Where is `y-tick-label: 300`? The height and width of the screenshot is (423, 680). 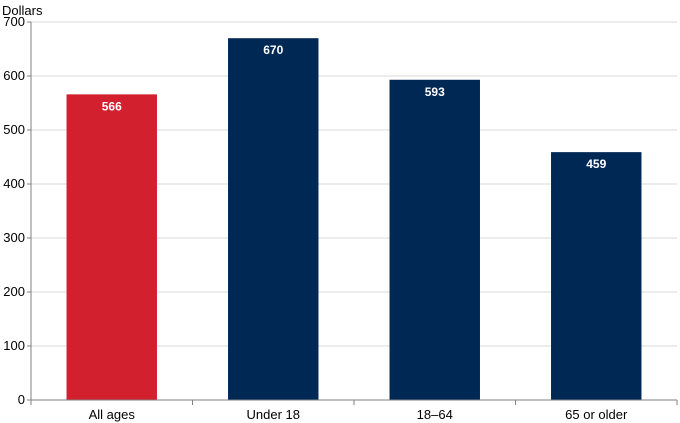 y-tick-label: 300 is located at coordinates (14, 237).